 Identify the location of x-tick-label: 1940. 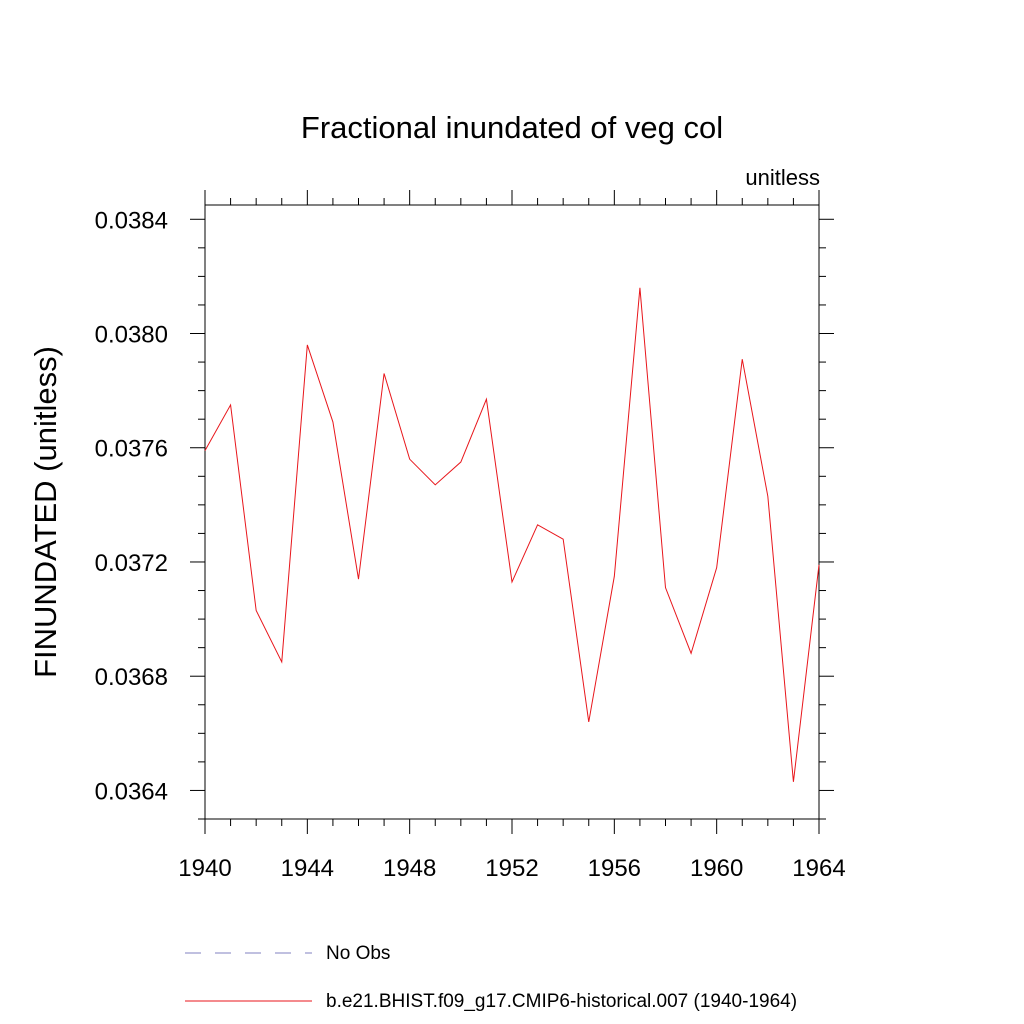
(204, 868).